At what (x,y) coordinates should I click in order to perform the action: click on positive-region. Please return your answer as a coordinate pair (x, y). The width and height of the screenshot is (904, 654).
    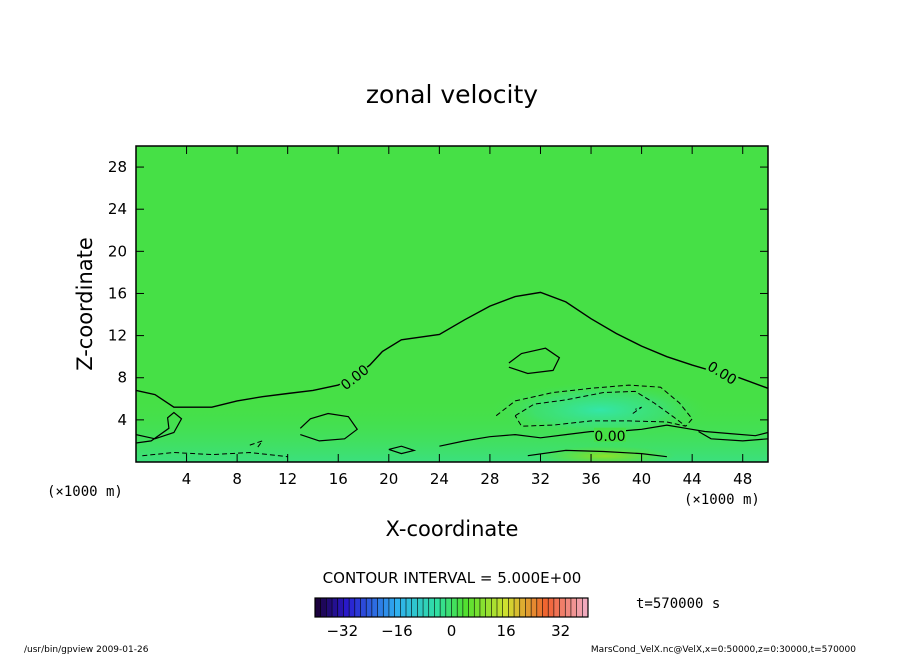
    Looking at the image, I should click on (605, 454).